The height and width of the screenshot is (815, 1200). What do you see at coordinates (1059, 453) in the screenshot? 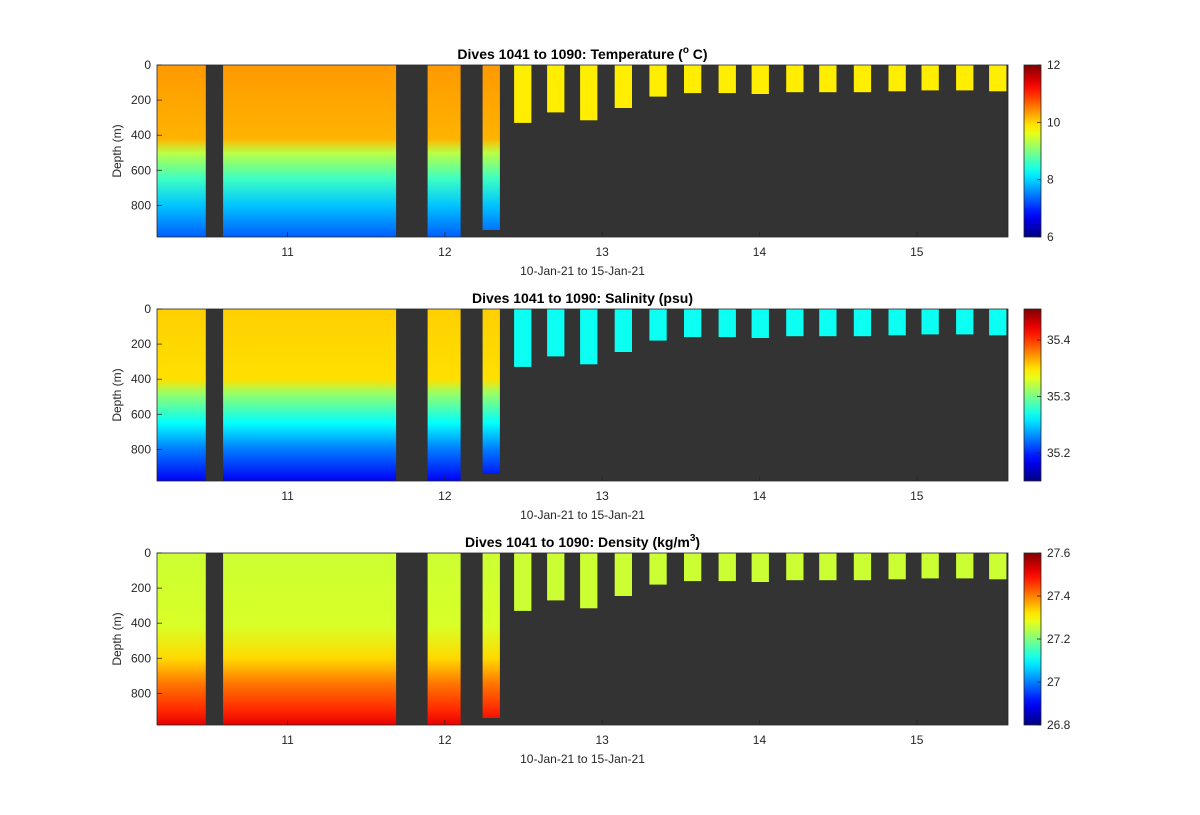
I see `colorbar-tick-label: 35.2` at bounding box center [1059, 453].